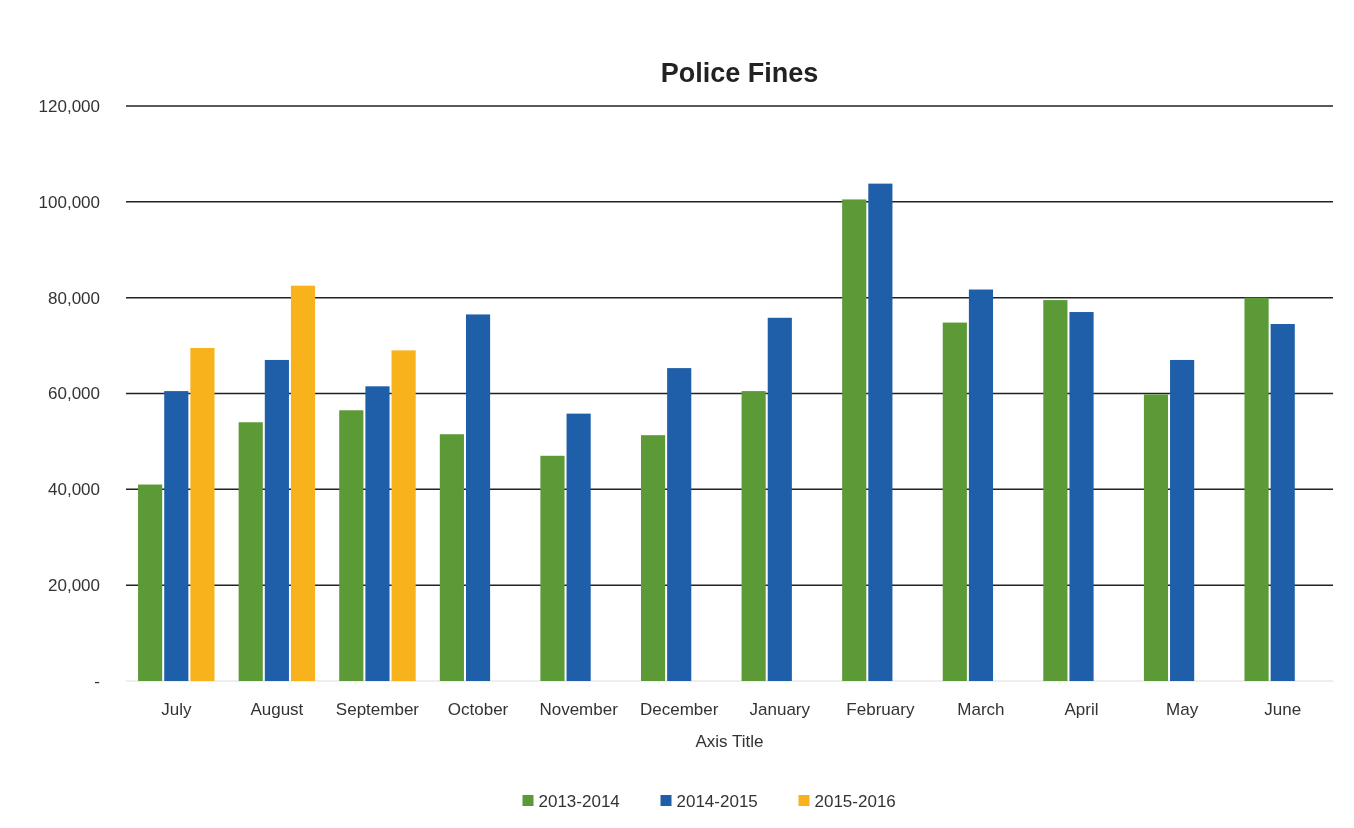 This screenshot has width=1354, height=828. Describe the element at coordinates (74, 298) in the screenshot. I see `y-tick-label: 80,000` at that location.